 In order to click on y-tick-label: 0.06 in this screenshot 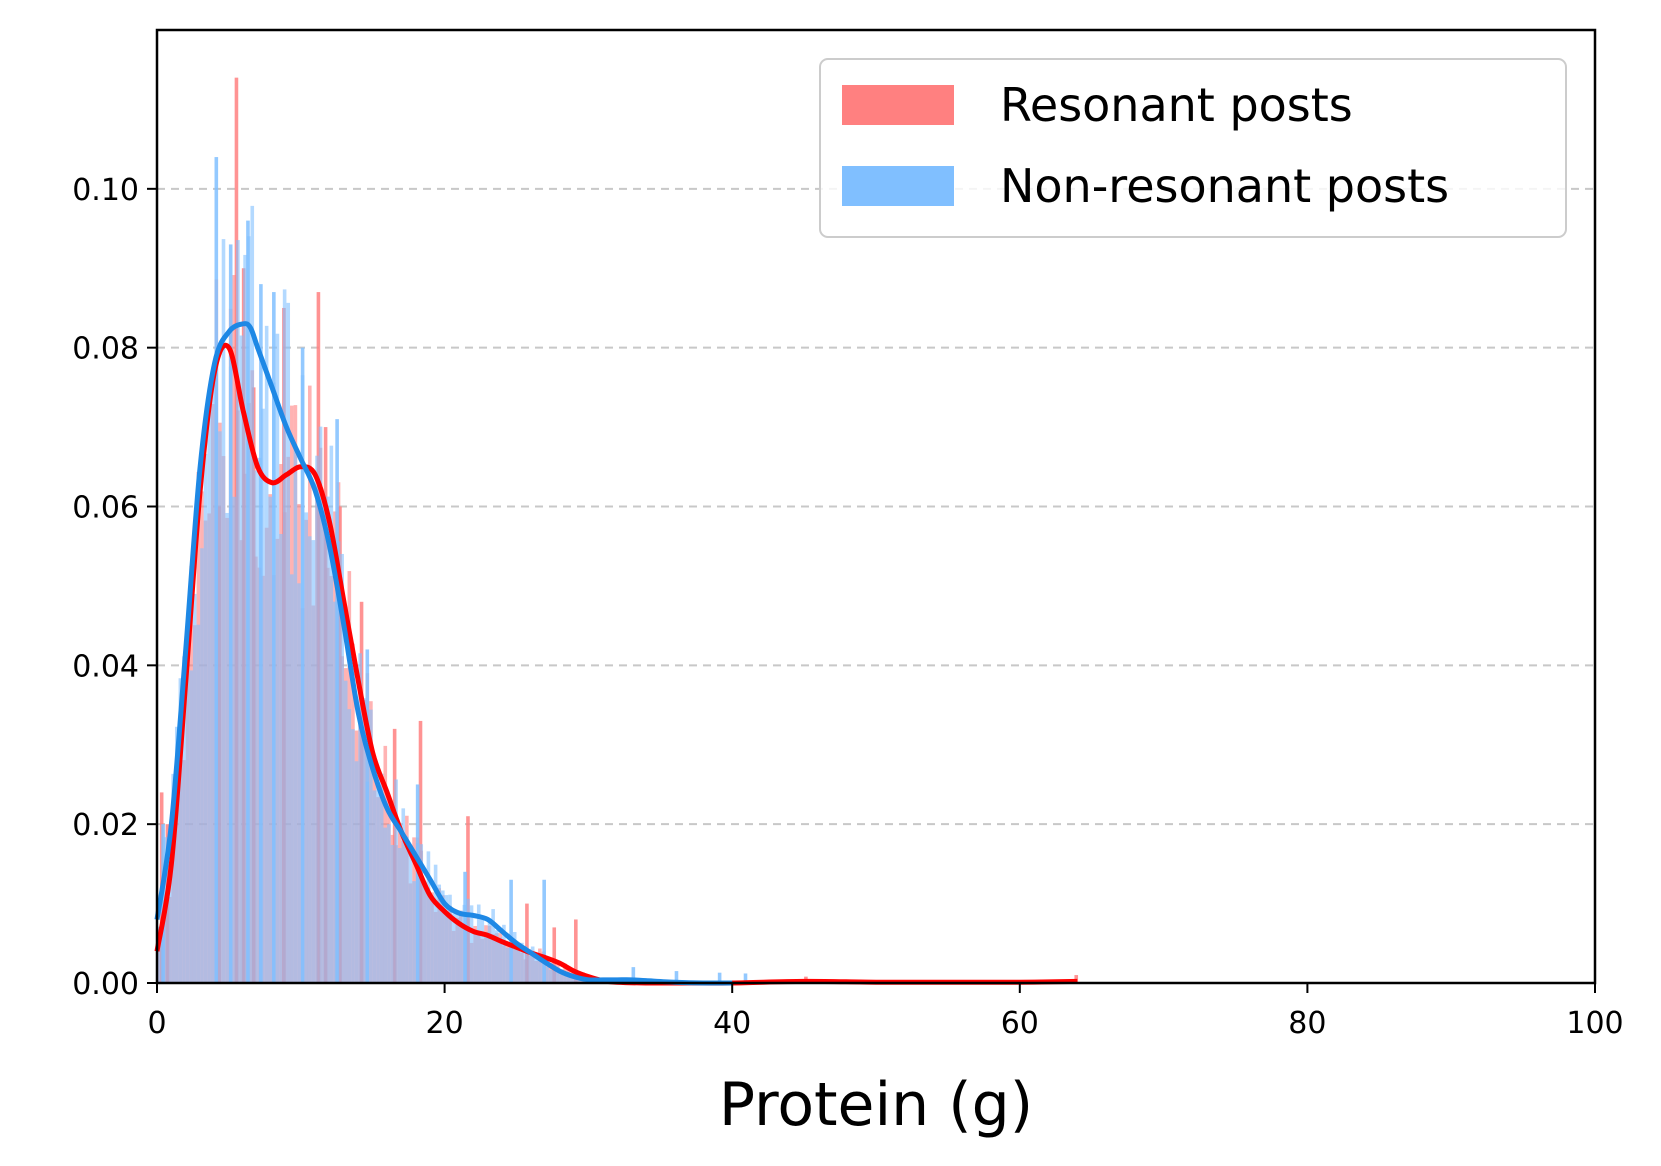, I will do `click(105, 508)`.